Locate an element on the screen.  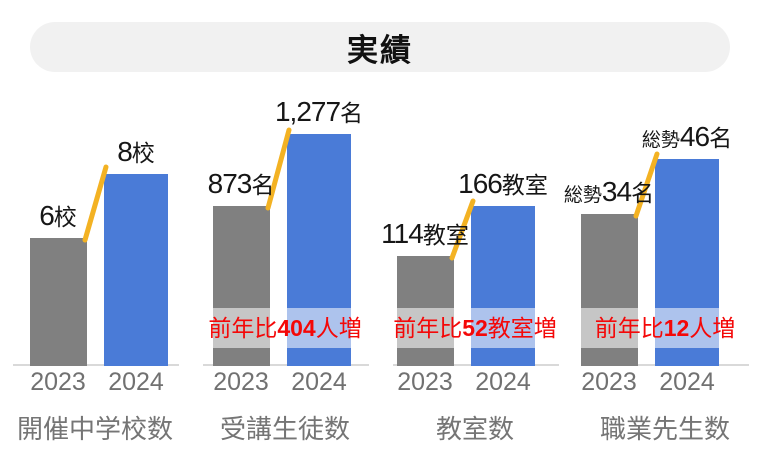
yoy-increase-note: 前年比52教室増 is located at coordinates (475, 327).